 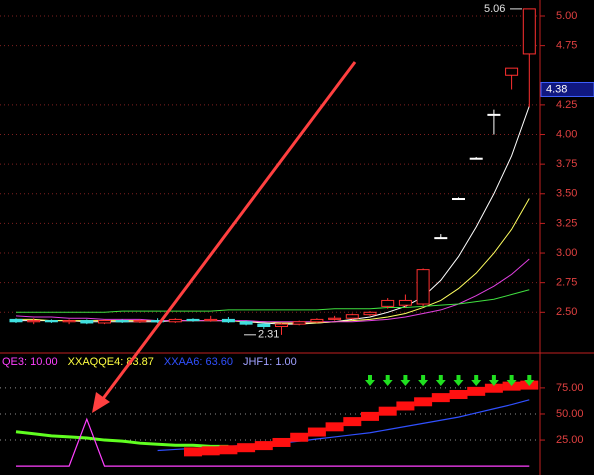 I want to click on y-tick-label: 3.75, so click(x=566, y=164).